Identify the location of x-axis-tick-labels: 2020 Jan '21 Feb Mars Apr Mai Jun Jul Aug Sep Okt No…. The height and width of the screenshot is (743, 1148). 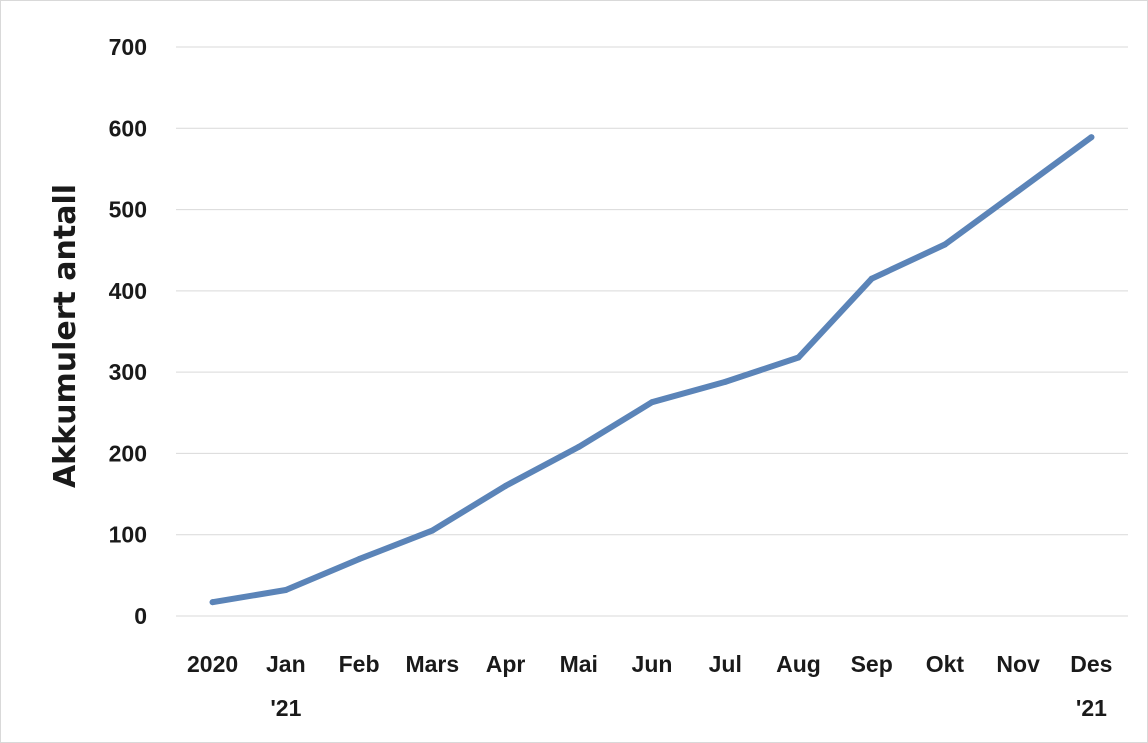
(649, 686).